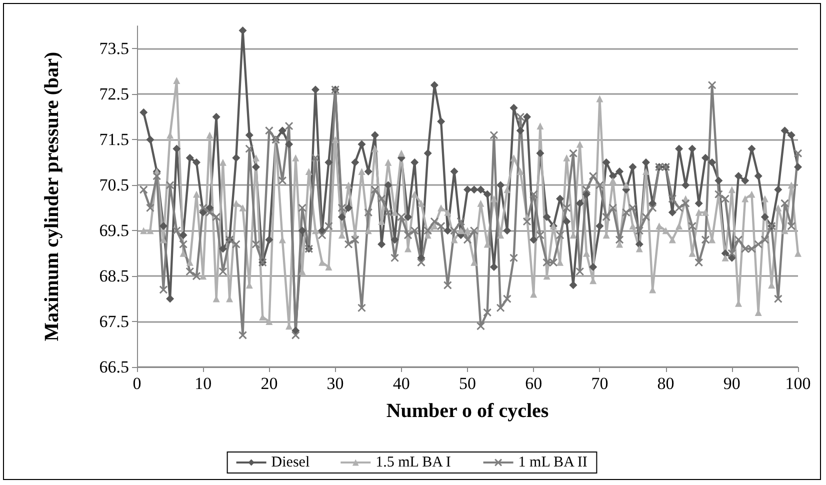 This screenshot has width=826, height=485. Describe the element at coordinates (413, 462) in the screenshot. I see `legend-label: 1.5 mL BA I` at that location.